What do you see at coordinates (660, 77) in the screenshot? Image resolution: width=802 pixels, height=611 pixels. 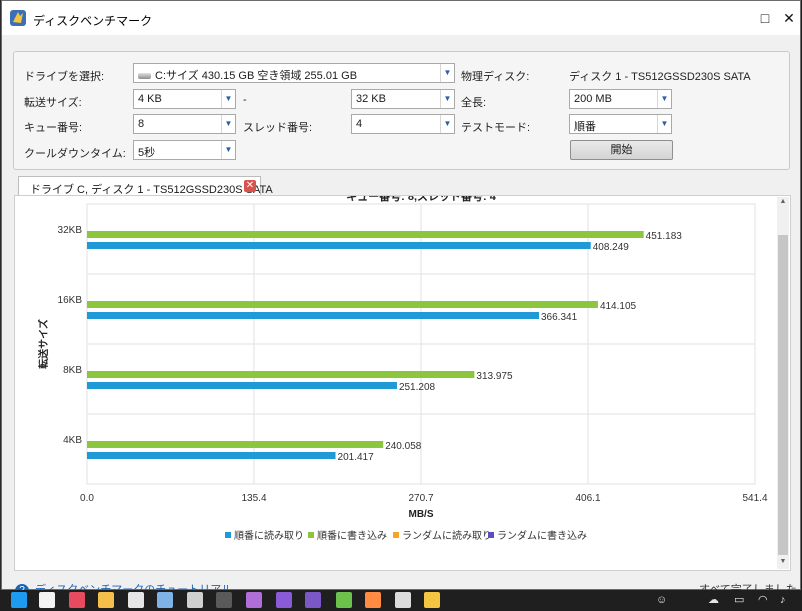 I see `physical-disk-value: ディスク 1 - TS512GSSD230S SATA` at bounding box center [660, 77].